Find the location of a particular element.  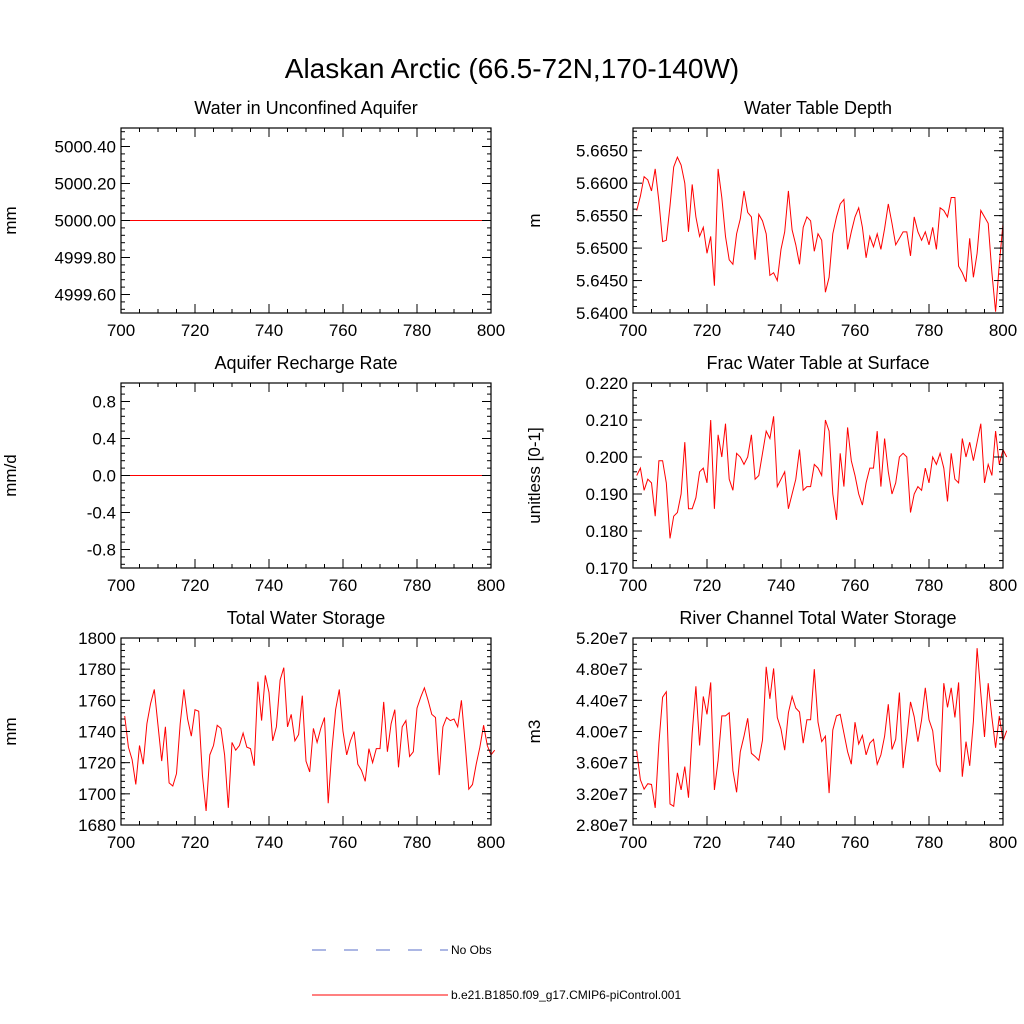

y-tick-label: 0.220 is located at coordinates (606, 383).